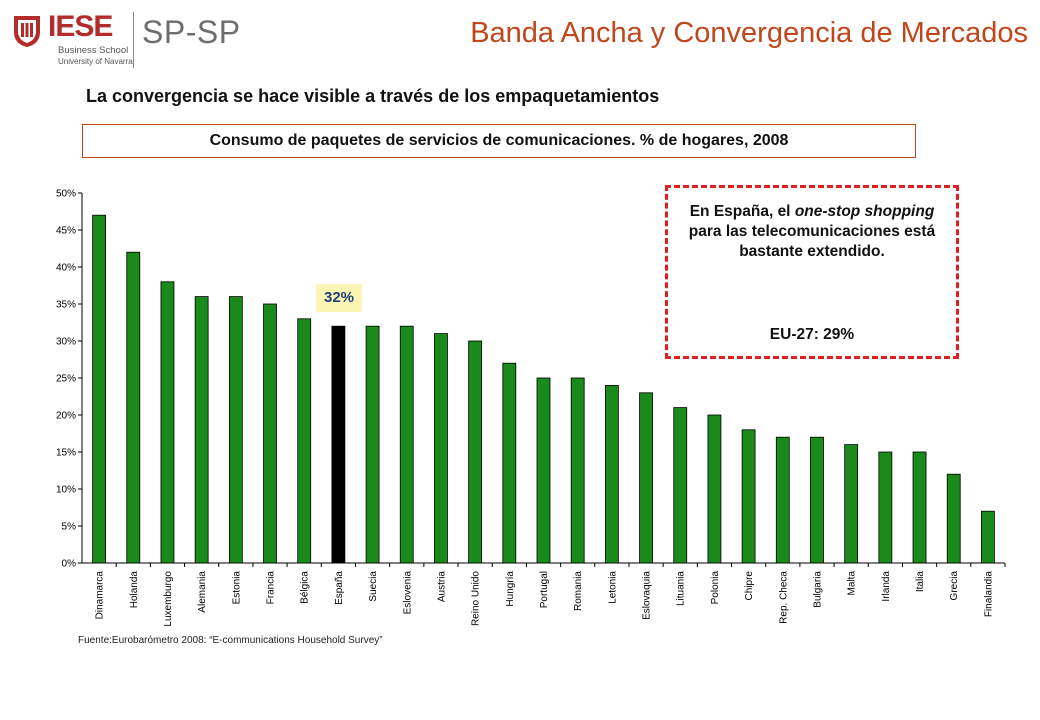 This screenshot has height=720, width=1040. Describe the element at coordinates (920, 582) in the screenshot. I see `x-tick-label: Italia` at that location.